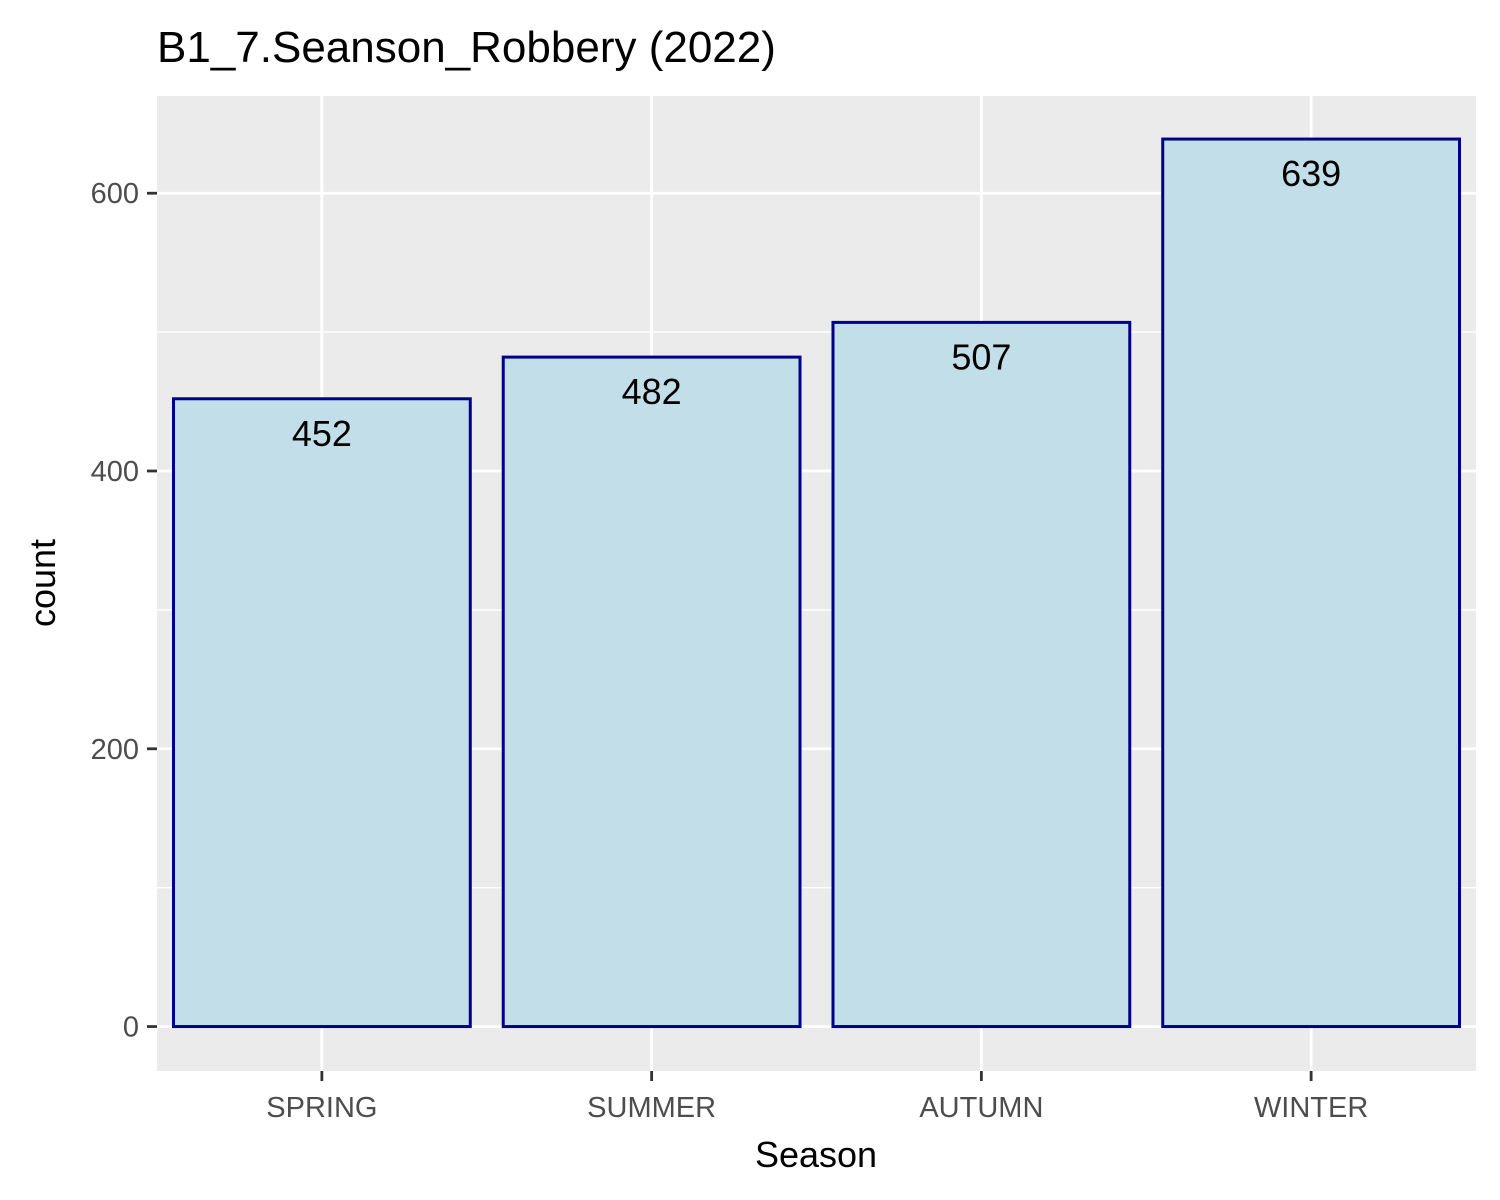 Image resolution: width=1500 pixels, height=1200 pixels. What do you see at coordinates (651, 1108) in the screenshot?
I see `x-tick-label-summer: SUMMER` at bounding box center [651, 1108].